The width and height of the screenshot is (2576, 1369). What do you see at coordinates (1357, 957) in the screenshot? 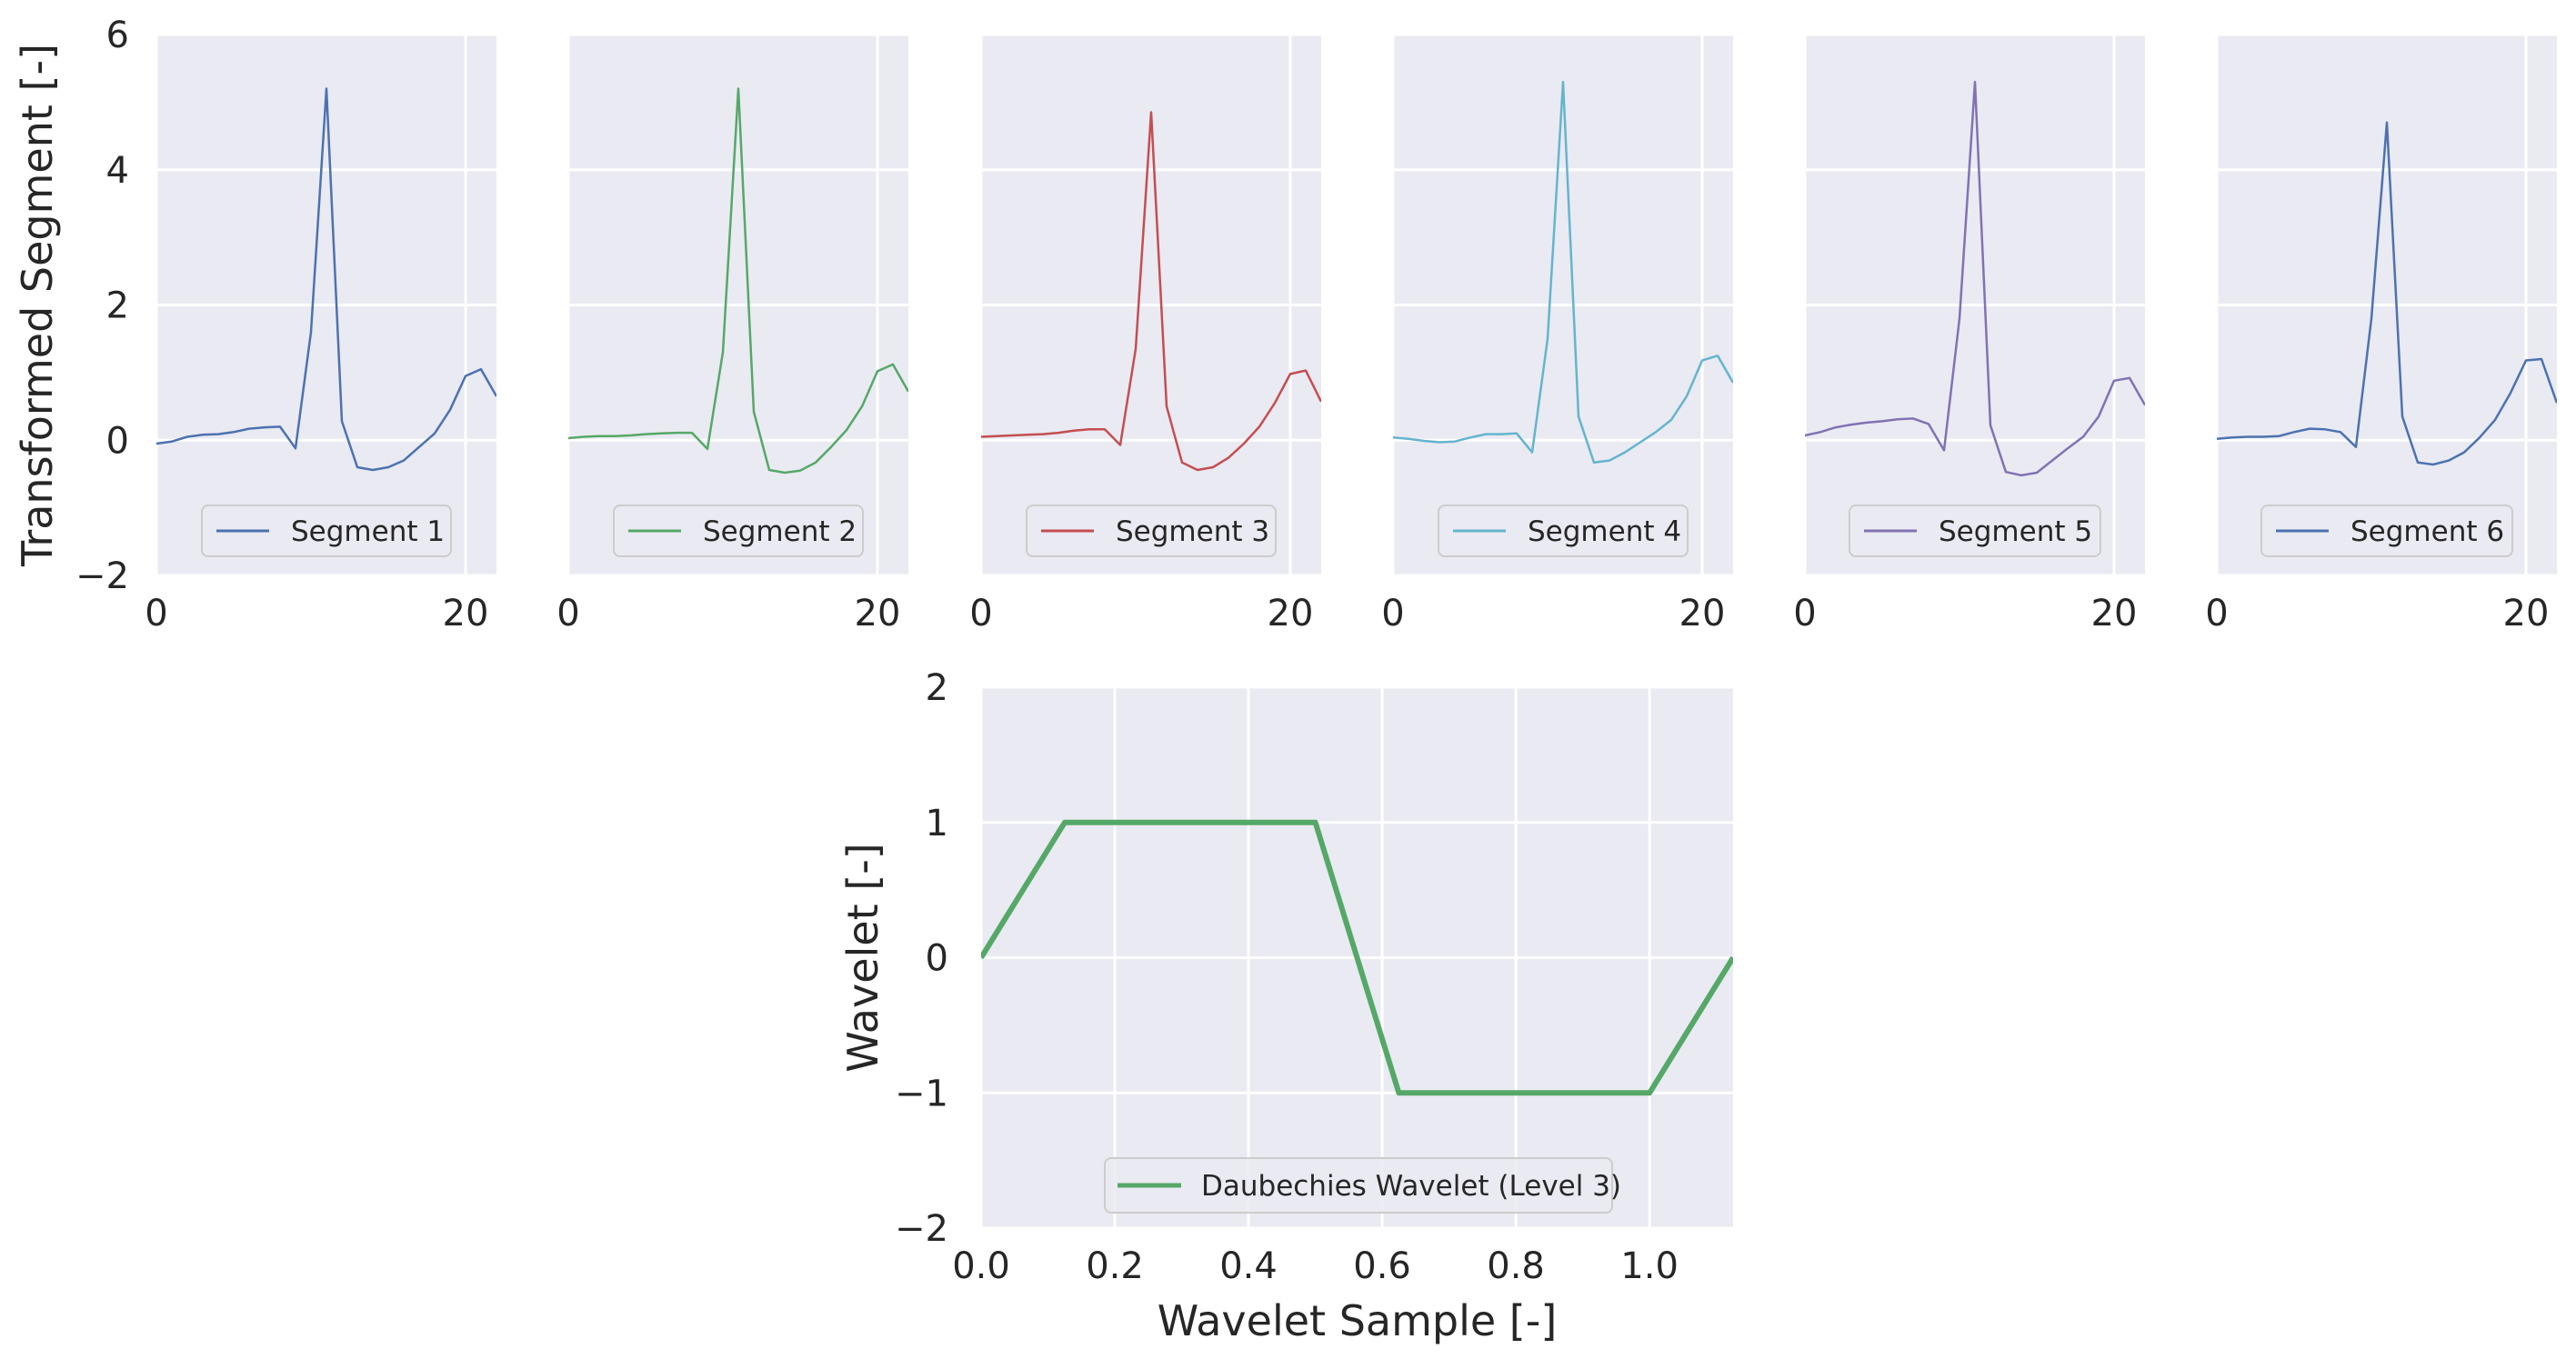
I see `series-line-wavelet` at bounding box center [1357, 957].